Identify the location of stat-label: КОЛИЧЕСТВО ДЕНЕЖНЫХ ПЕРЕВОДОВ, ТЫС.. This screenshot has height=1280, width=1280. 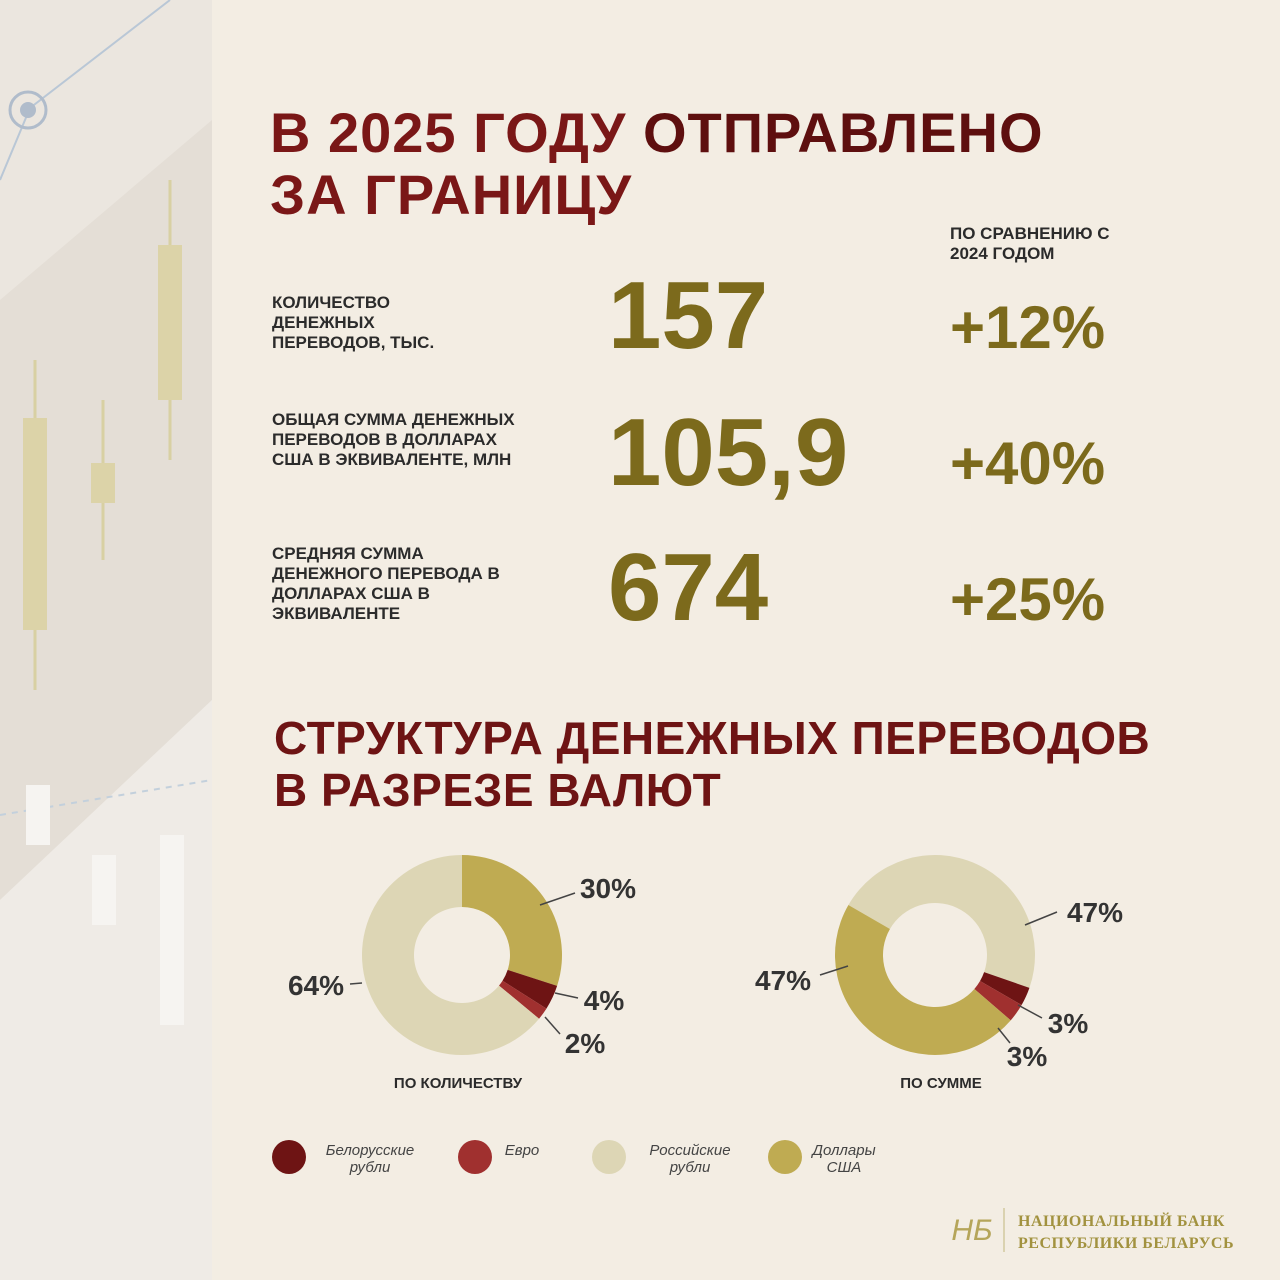
(353, 322).